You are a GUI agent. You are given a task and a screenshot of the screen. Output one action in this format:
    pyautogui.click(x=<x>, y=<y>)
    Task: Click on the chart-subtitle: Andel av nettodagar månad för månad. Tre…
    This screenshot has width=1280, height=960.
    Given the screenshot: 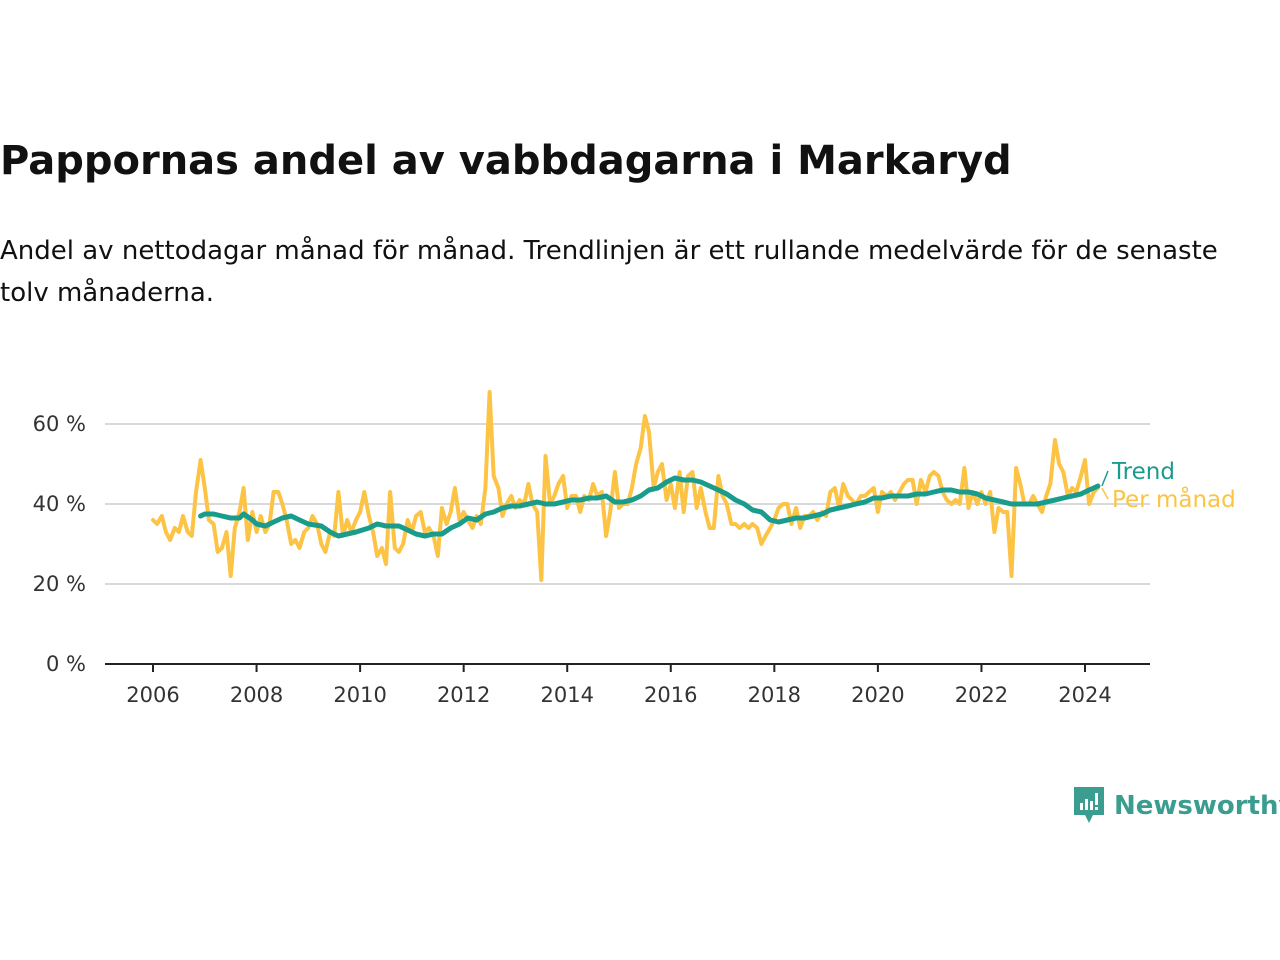 What is the action you would take?
    pyautogui.click(x=609, y=272)
    